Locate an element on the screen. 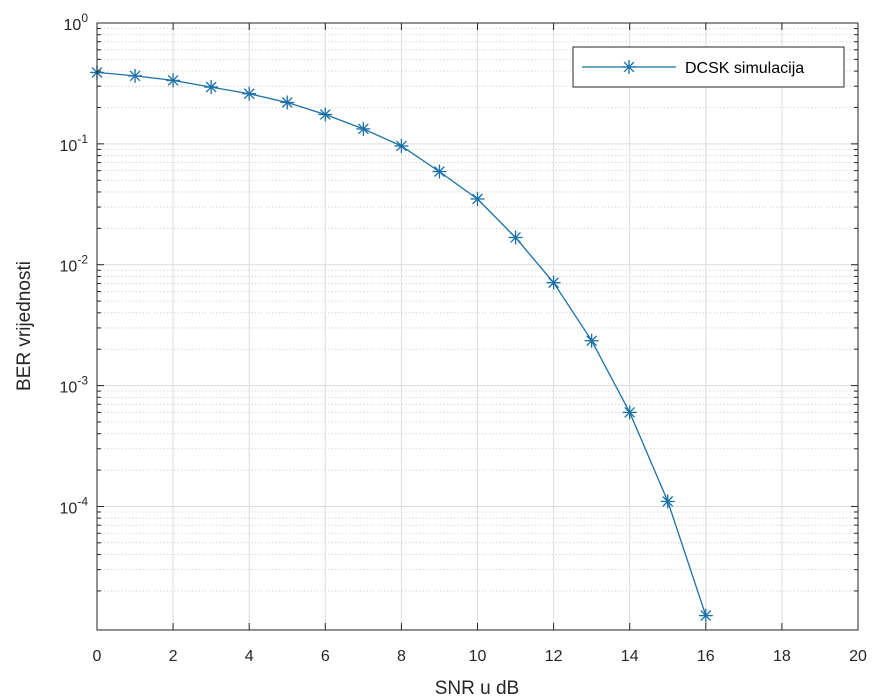 The image size is (879, 700). legend-marker-star is located at coordinates (629, 67).